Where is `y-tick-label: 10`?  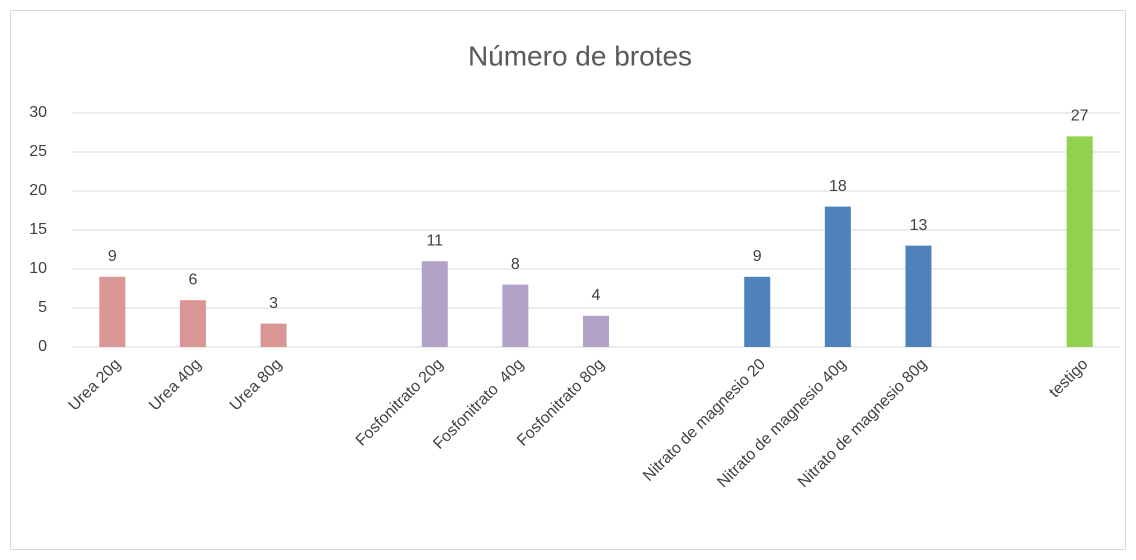
y-tick-label: 10 is located at coordinates (38, 268).